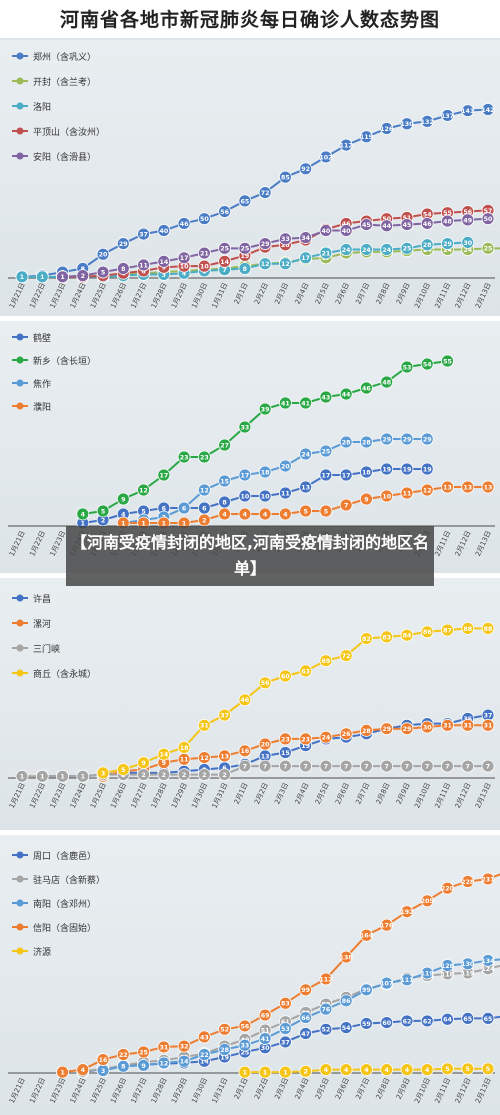  I want to click on data-label: 6, so click(143, 271).